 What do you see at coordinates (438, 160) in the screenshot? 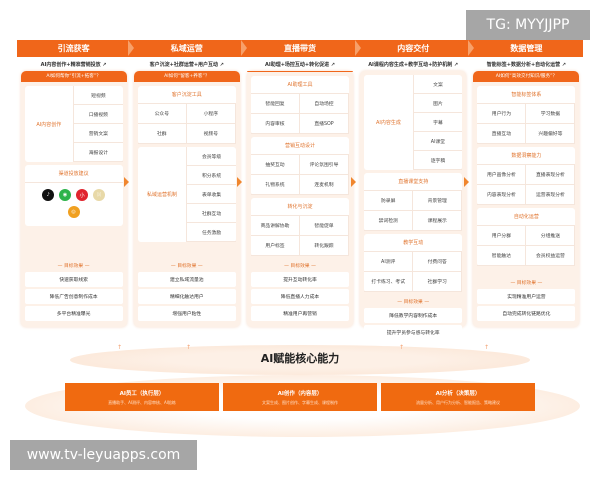
I see `feature-item: 逐字稿` at bounding box center [438, 160].